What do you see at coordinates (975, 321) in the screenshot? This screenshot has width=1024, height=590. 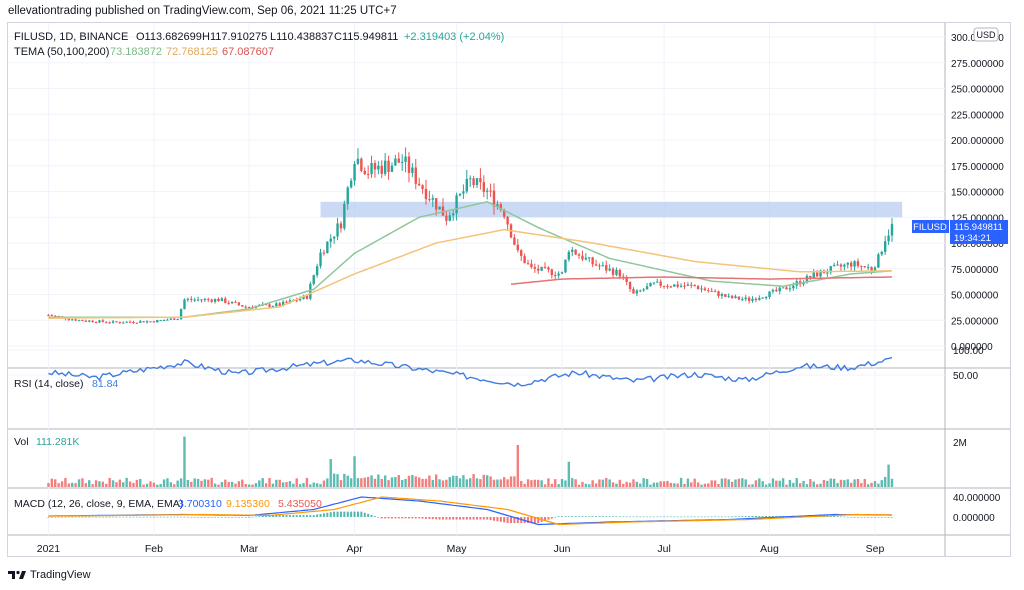 I see `price-axis-label: 25.000000` at bounding box center [975, 321].